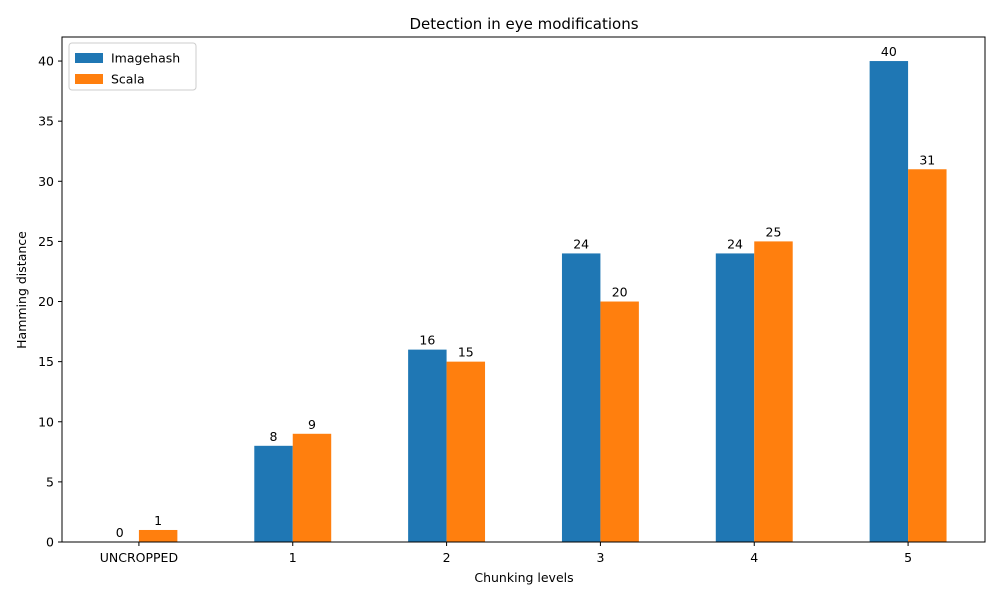 The image size is (1000, 600). Describe the element at coordinates (158, 520) in the screenshot. I see `bar-value-label: 1` at that location.